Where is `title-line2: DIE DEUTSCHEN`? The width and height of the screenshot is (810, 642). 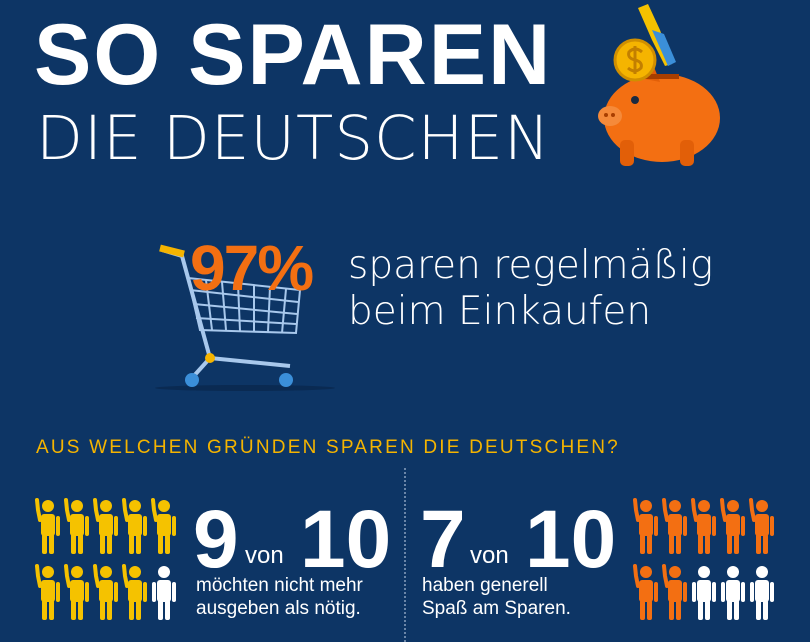
title-line2: DIE DEUTSCHEN is located at coordinates (293, 138).